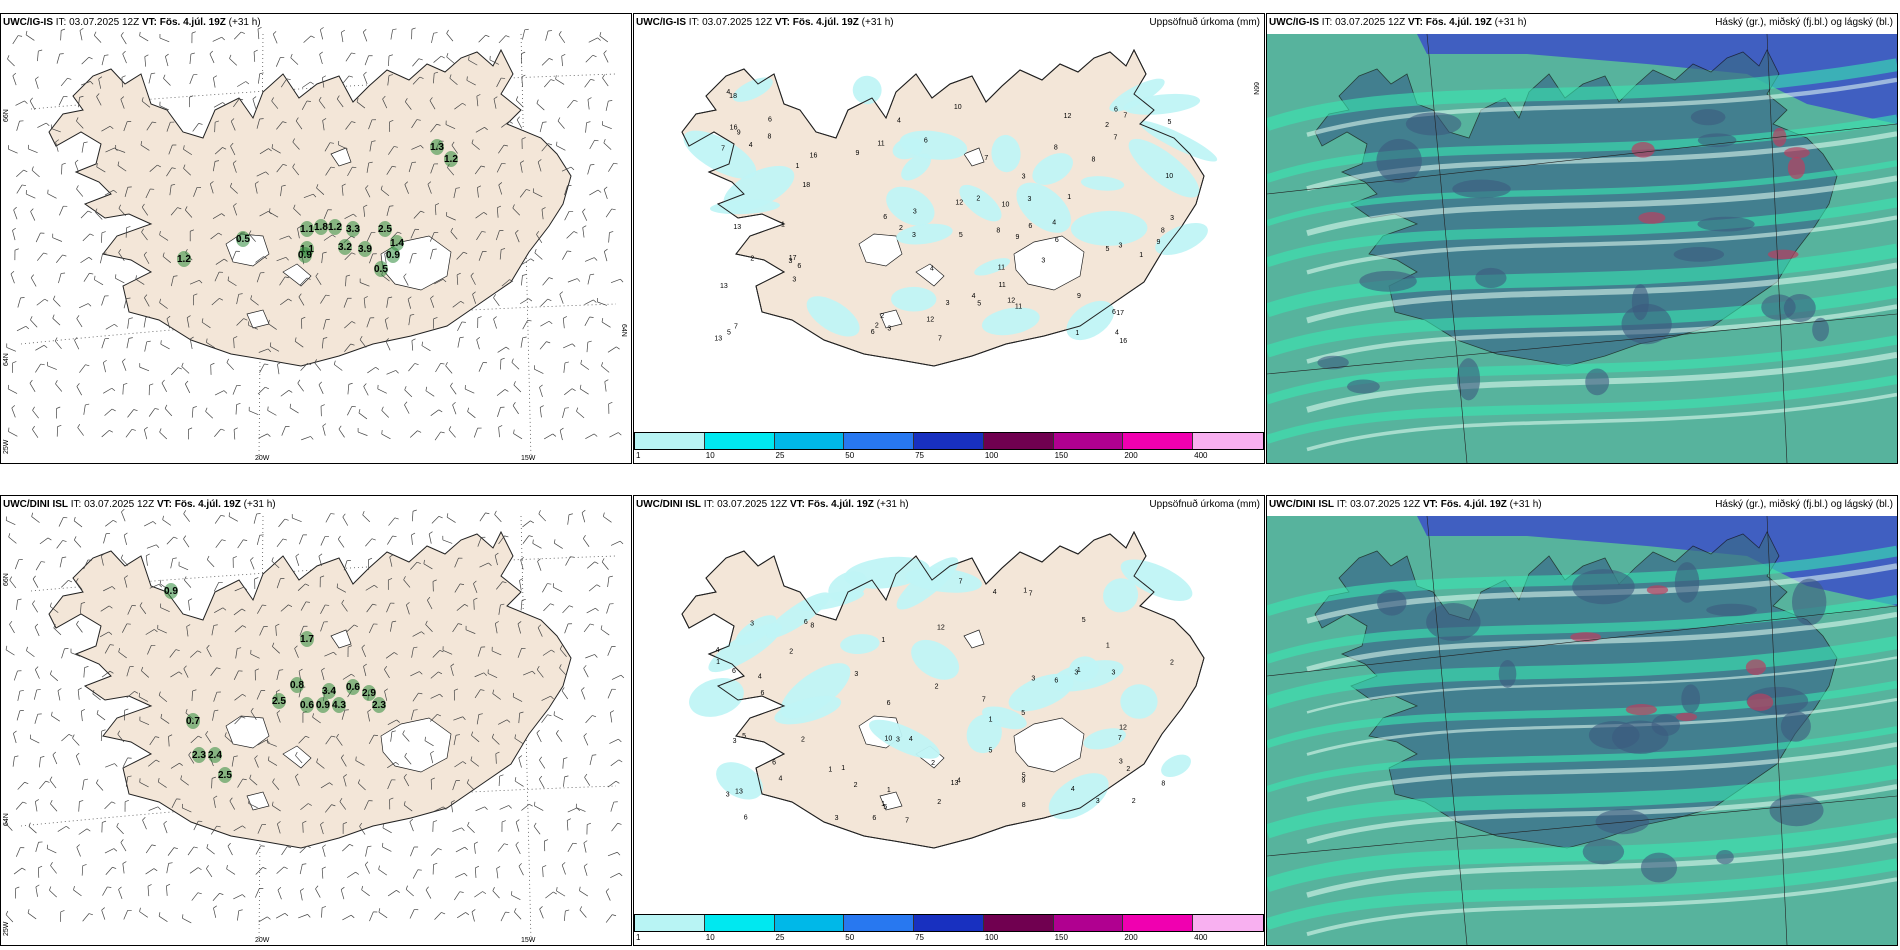 This screenshot has height=950, width=1900. What do you see at coordinates (1204, 22) in the screenshot?
I see `panel-title: Uppsöfnuð úrkoma (mm)` at bounding box center [1204, 22].